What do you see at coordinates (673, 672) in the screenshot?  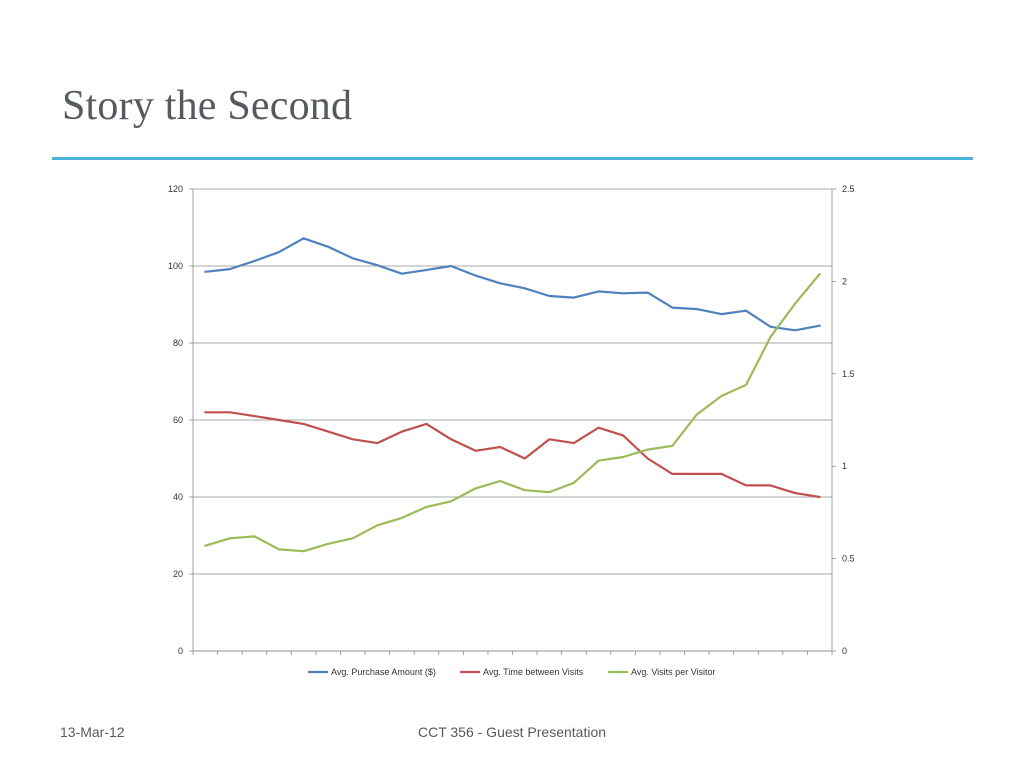 I see `legend-label: Avg. Visits per Visitor` at bounding box center [673, 672].